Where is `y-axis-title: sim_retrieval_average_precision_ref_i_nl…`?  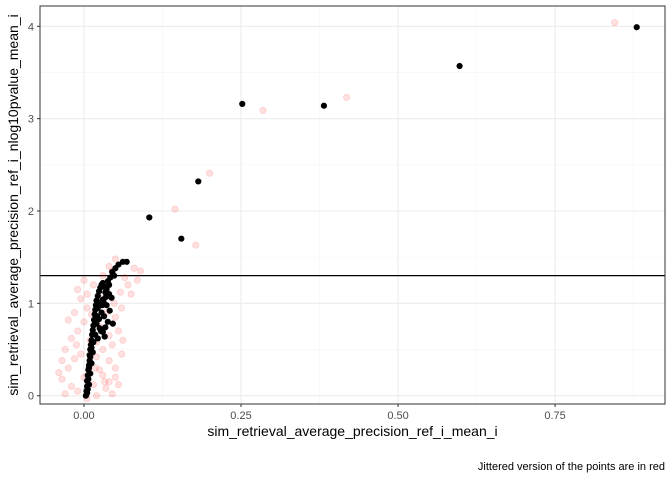
y-axis-title: sim_retrieval_average_precision_ref_i_nl… is located at coordinates (13, 204).